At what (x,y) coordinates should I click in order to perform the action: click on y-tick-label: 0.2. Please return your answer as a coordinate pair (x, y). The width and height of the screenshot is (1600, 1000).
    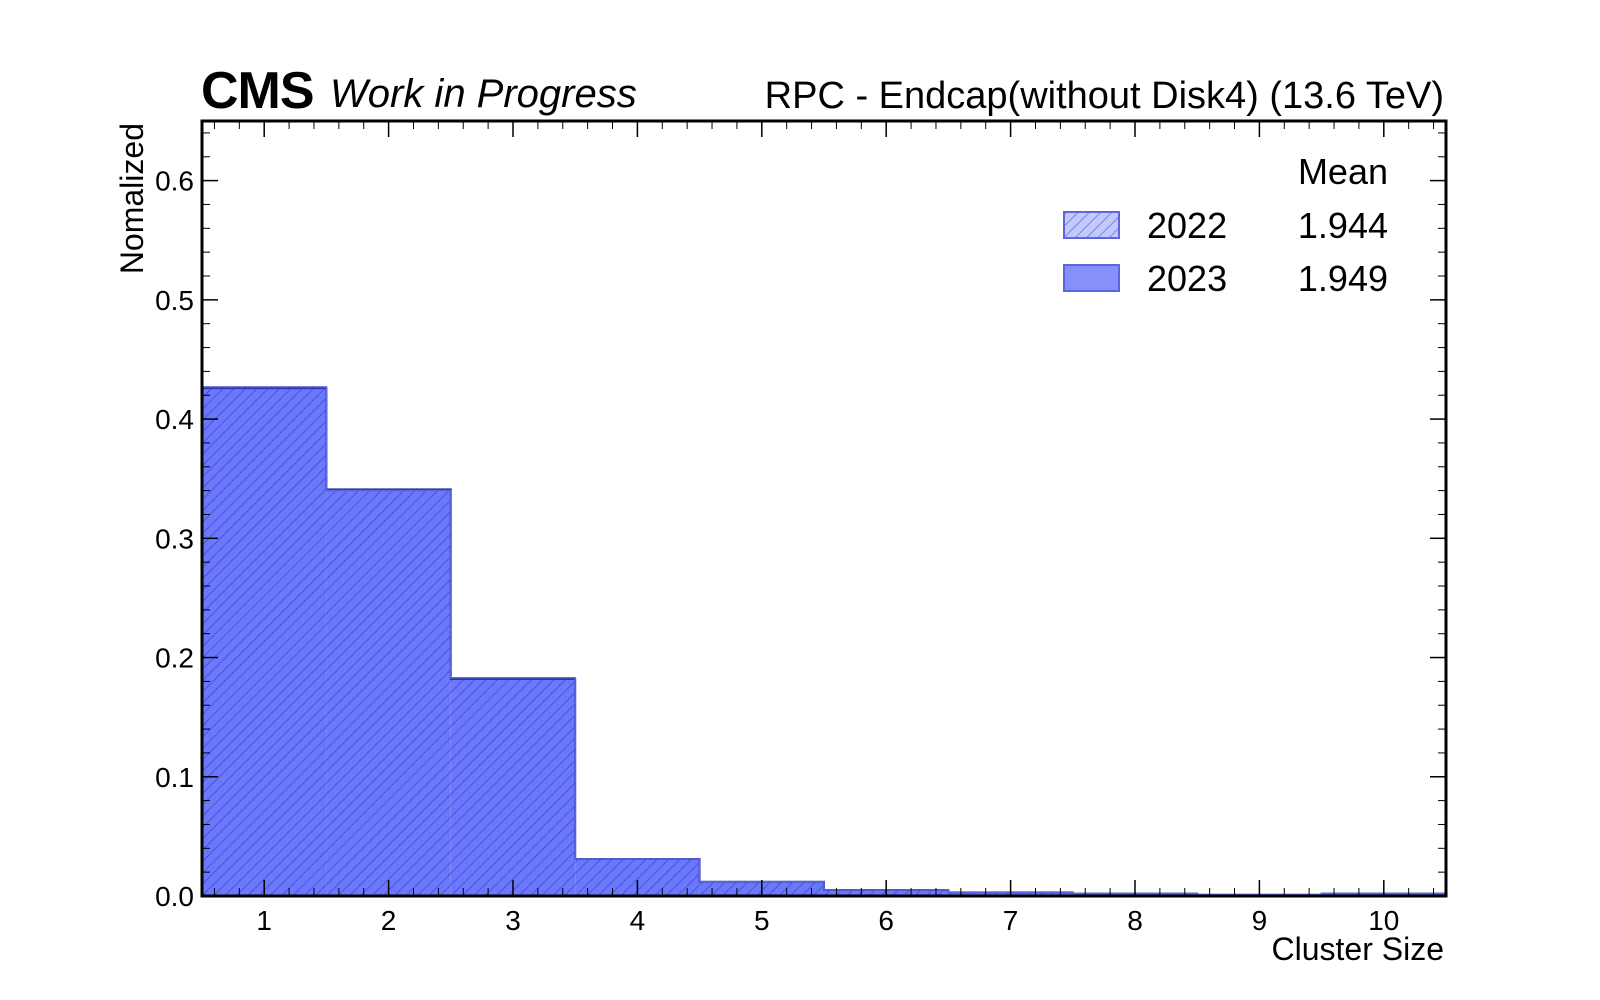
    Looking at the image, I should click on (174, 658).